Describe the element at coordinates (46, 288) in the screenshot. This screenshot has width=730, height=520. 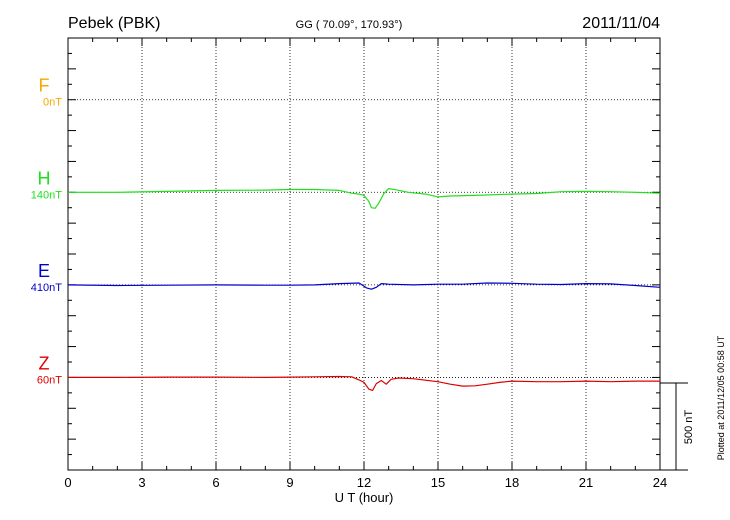
I see `series-baseline-label-E: 410nT` at that location.